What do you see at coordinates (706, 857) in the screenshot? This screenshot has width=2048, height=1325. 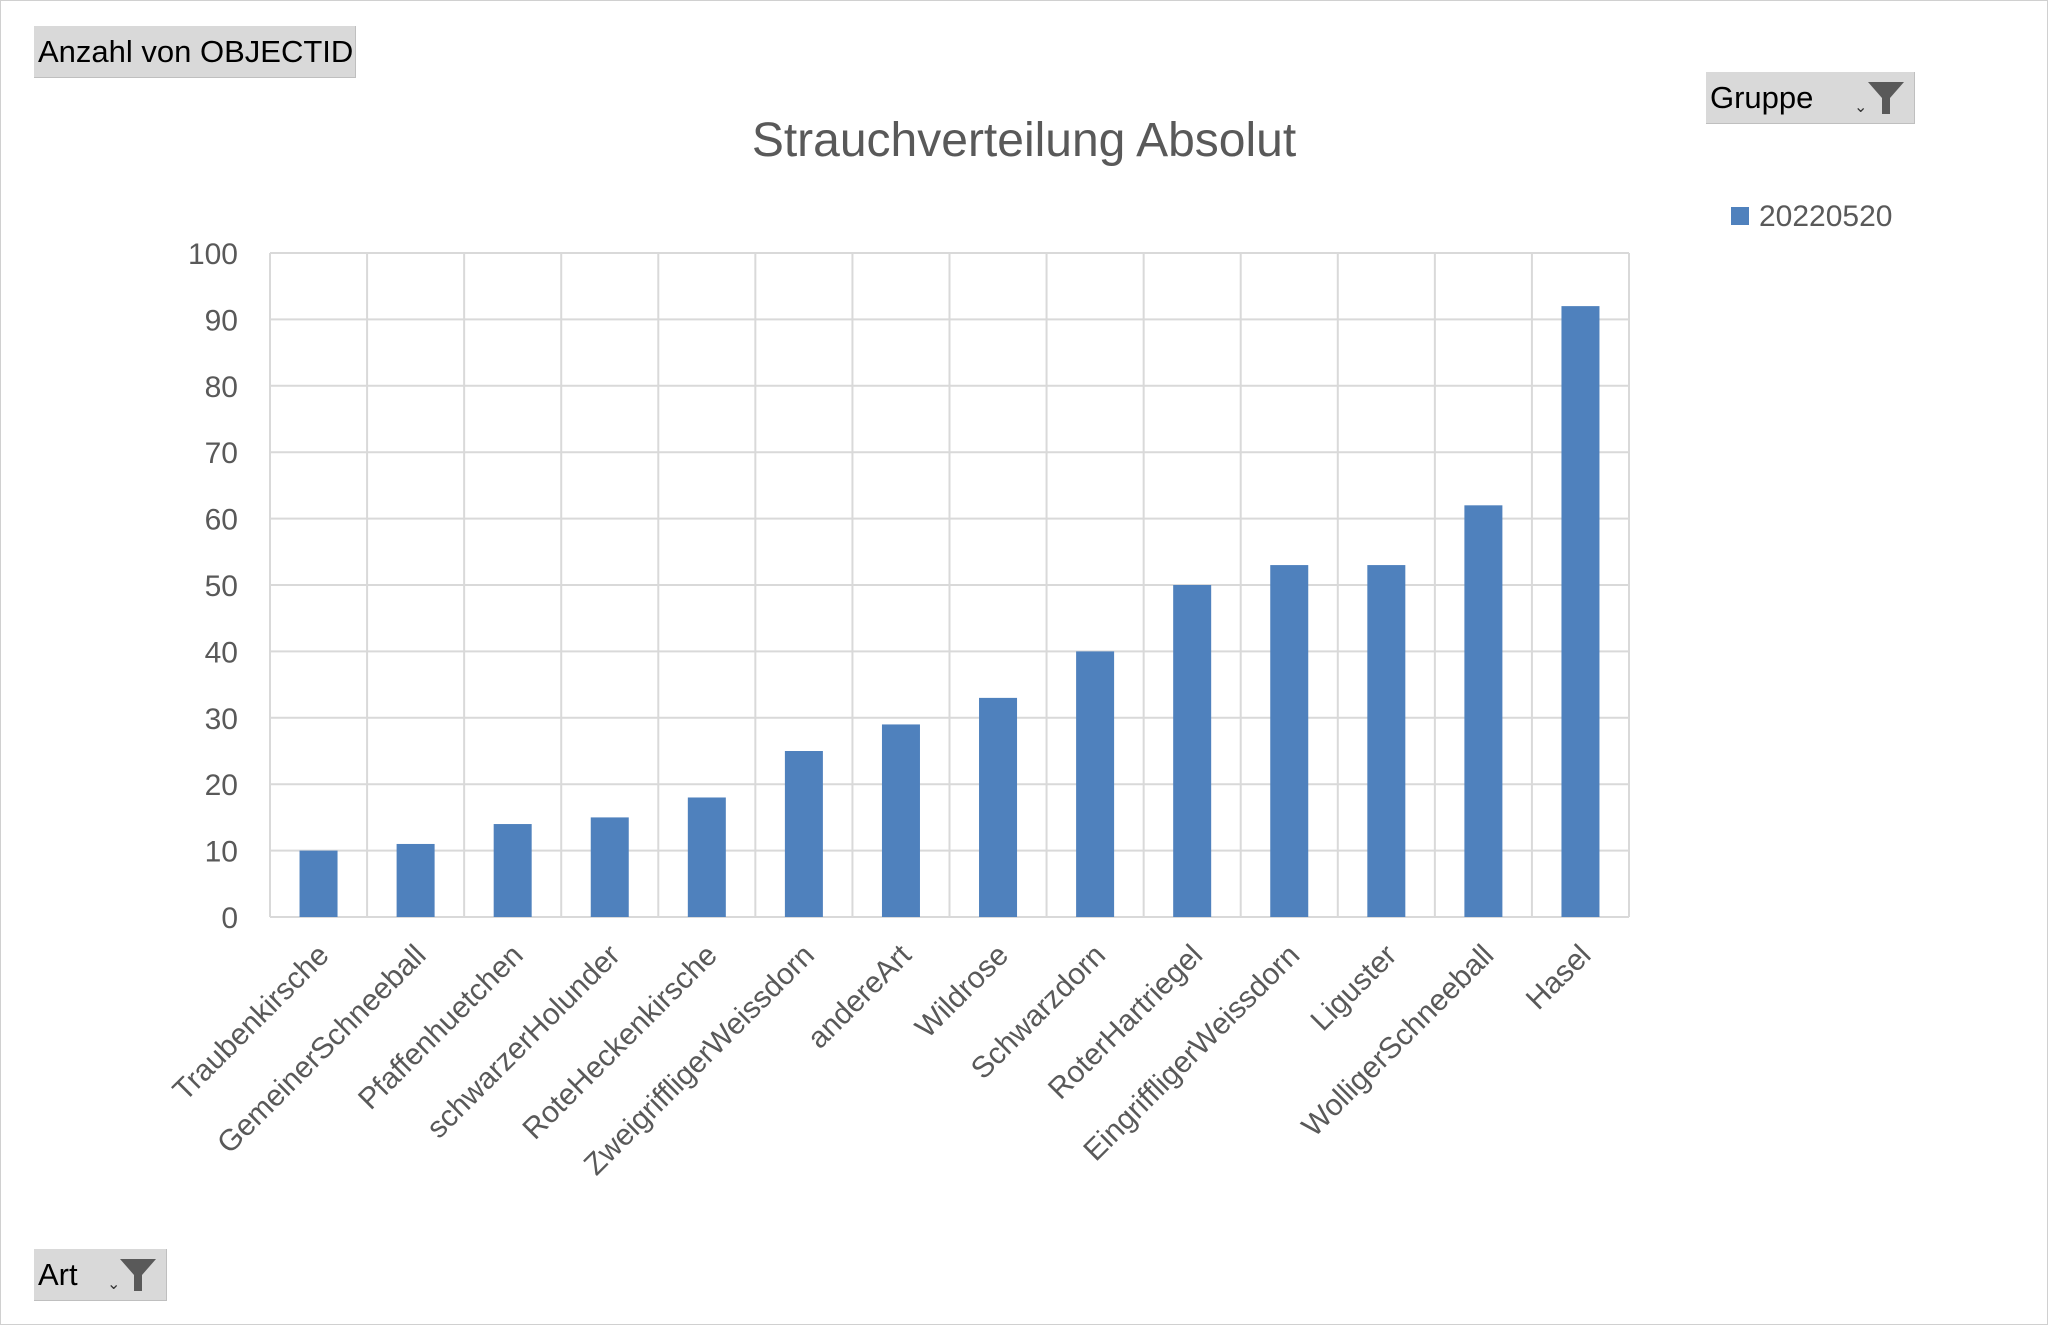 I see `bar-roteheckenkirsche` at bounding box center [706, 857].